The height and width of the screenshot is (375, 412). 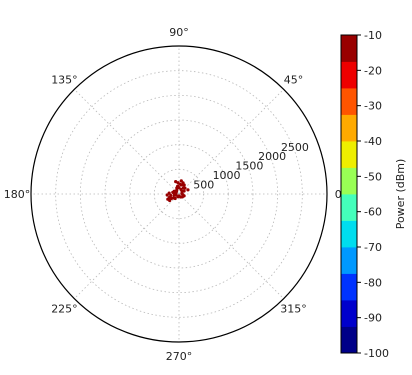 I want to click on radial-tick-label: 2500, so click(x=295, y=147).